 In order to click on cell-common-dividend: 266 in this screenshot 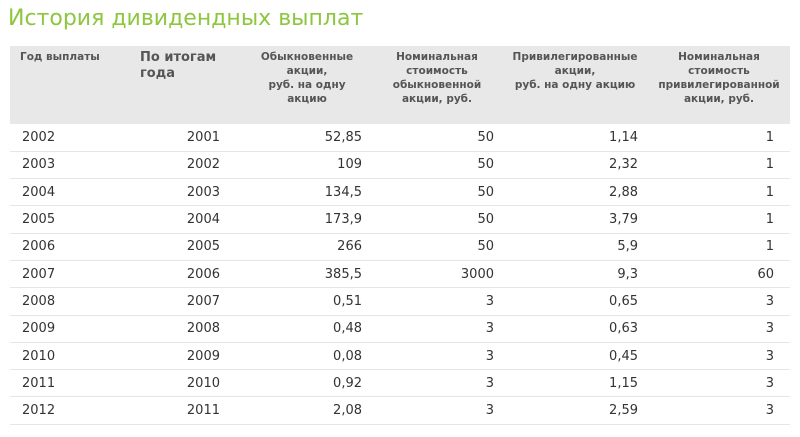, I will do `click(307, 247)`.